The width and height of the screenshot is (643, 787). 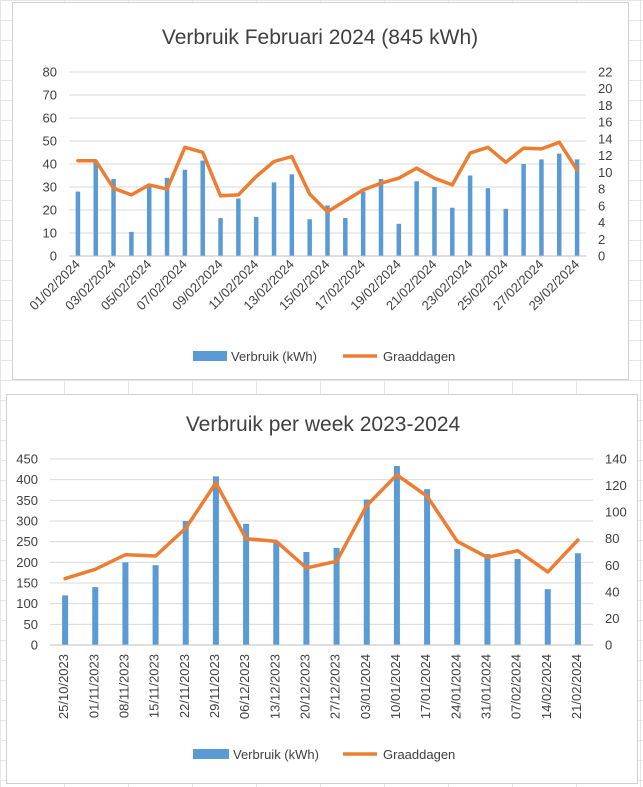 I want to click on y-right-tick-label: 14, so click(x=605, y=138).